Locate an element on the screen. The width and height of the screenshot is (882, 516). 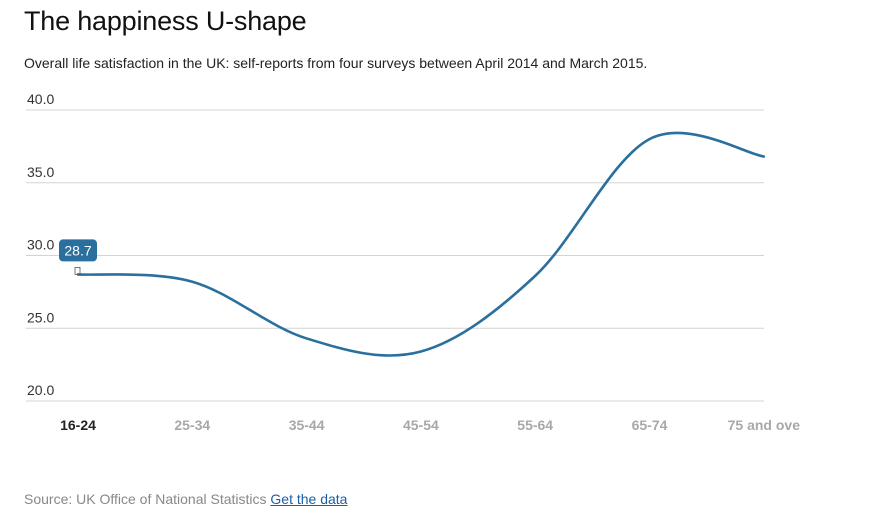
x-axis-ticks: 16-24 25-34 35-44 45-54 55-64 65-74 75 and ove is located at coordinates (430, 425).